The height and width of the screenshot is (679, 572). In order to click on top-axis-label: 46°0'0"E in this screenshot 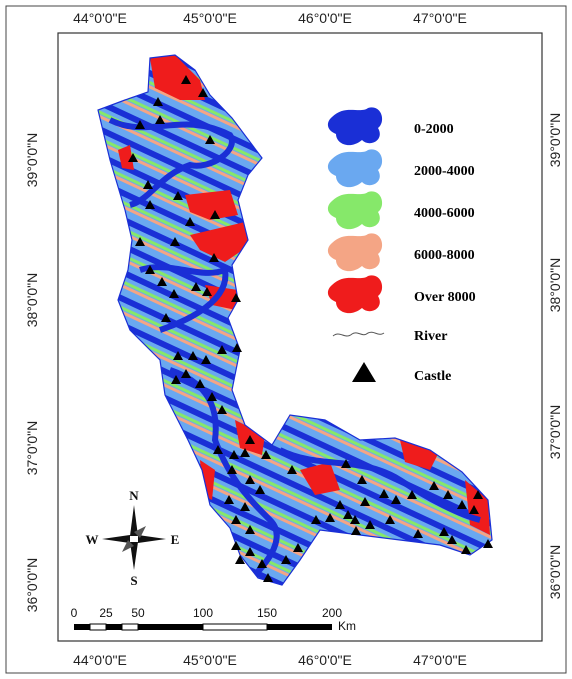, I will do `click(325, 18)`.